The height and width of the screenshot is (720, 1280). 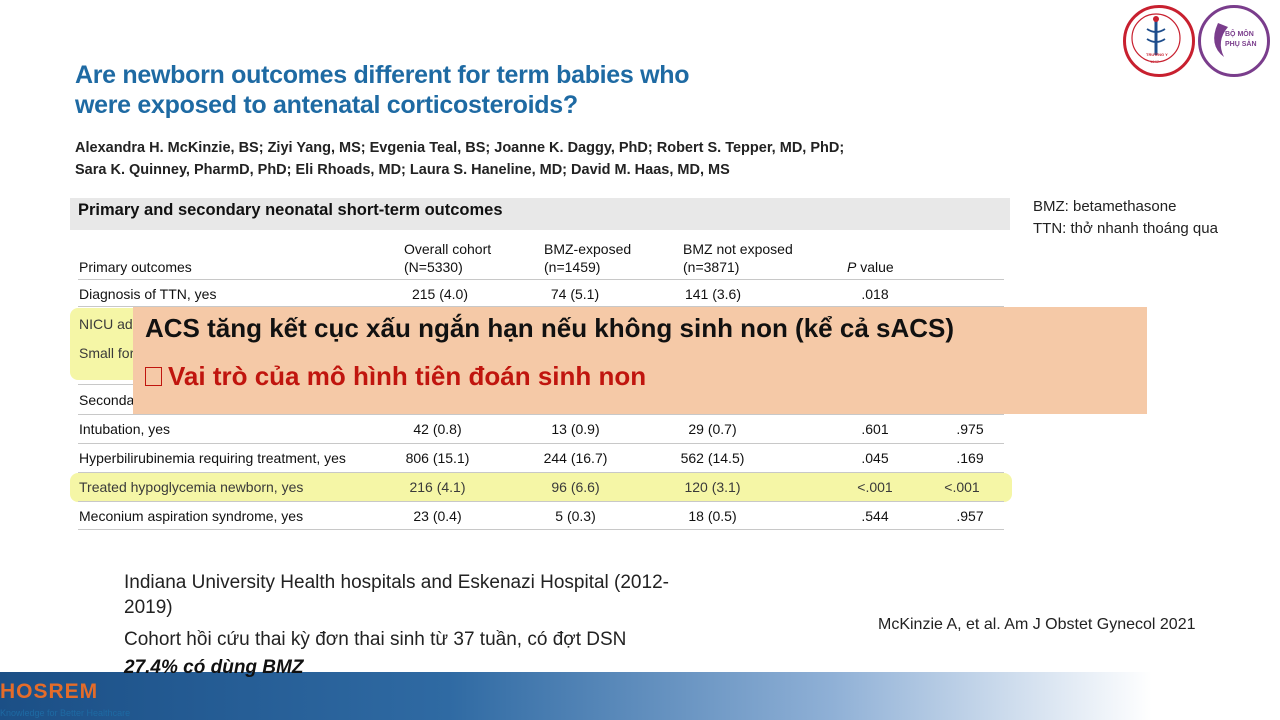 What do you see at coordinates (962, 487) in the screenshot?
I see `row-p-adjusted: <.001` at bounding box center [962, 487].